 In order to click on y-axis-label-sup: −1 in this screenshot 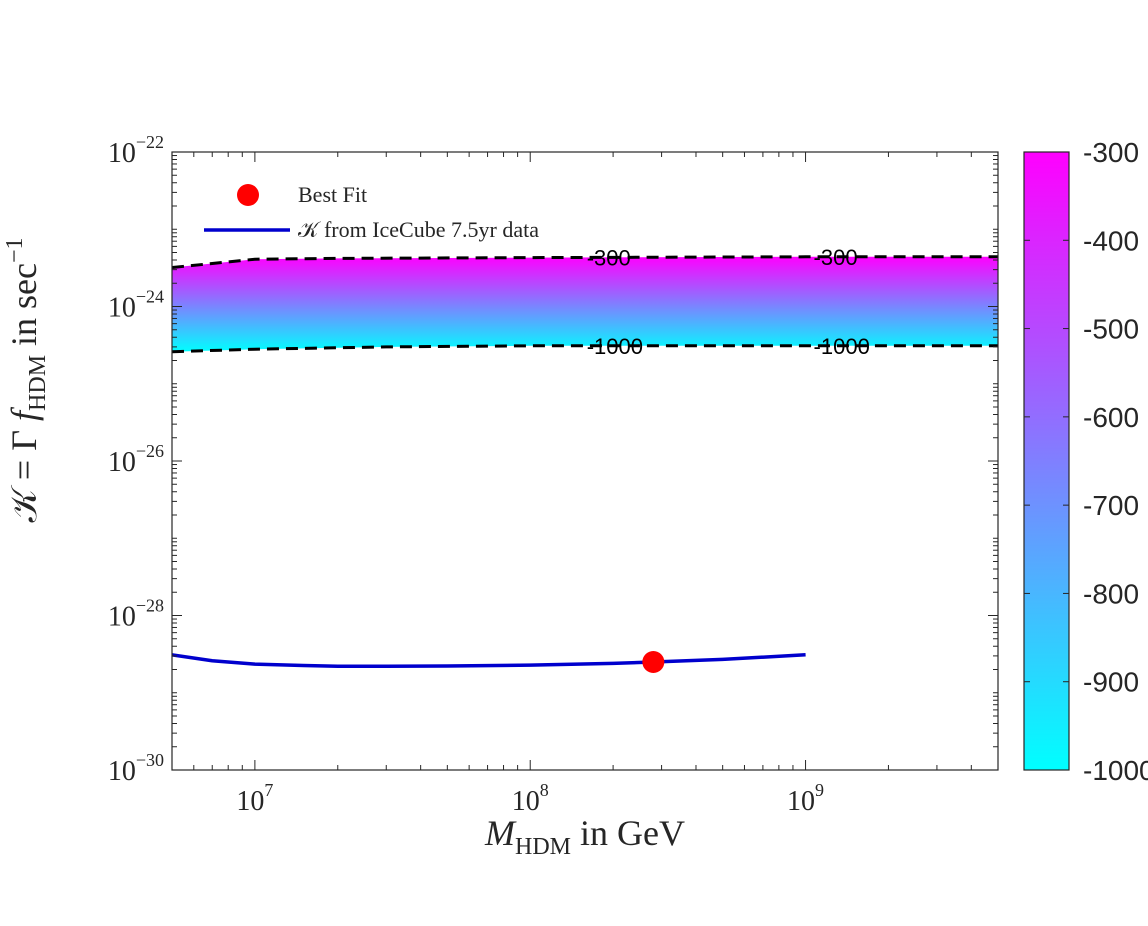, I will do `click(15, 250)`.